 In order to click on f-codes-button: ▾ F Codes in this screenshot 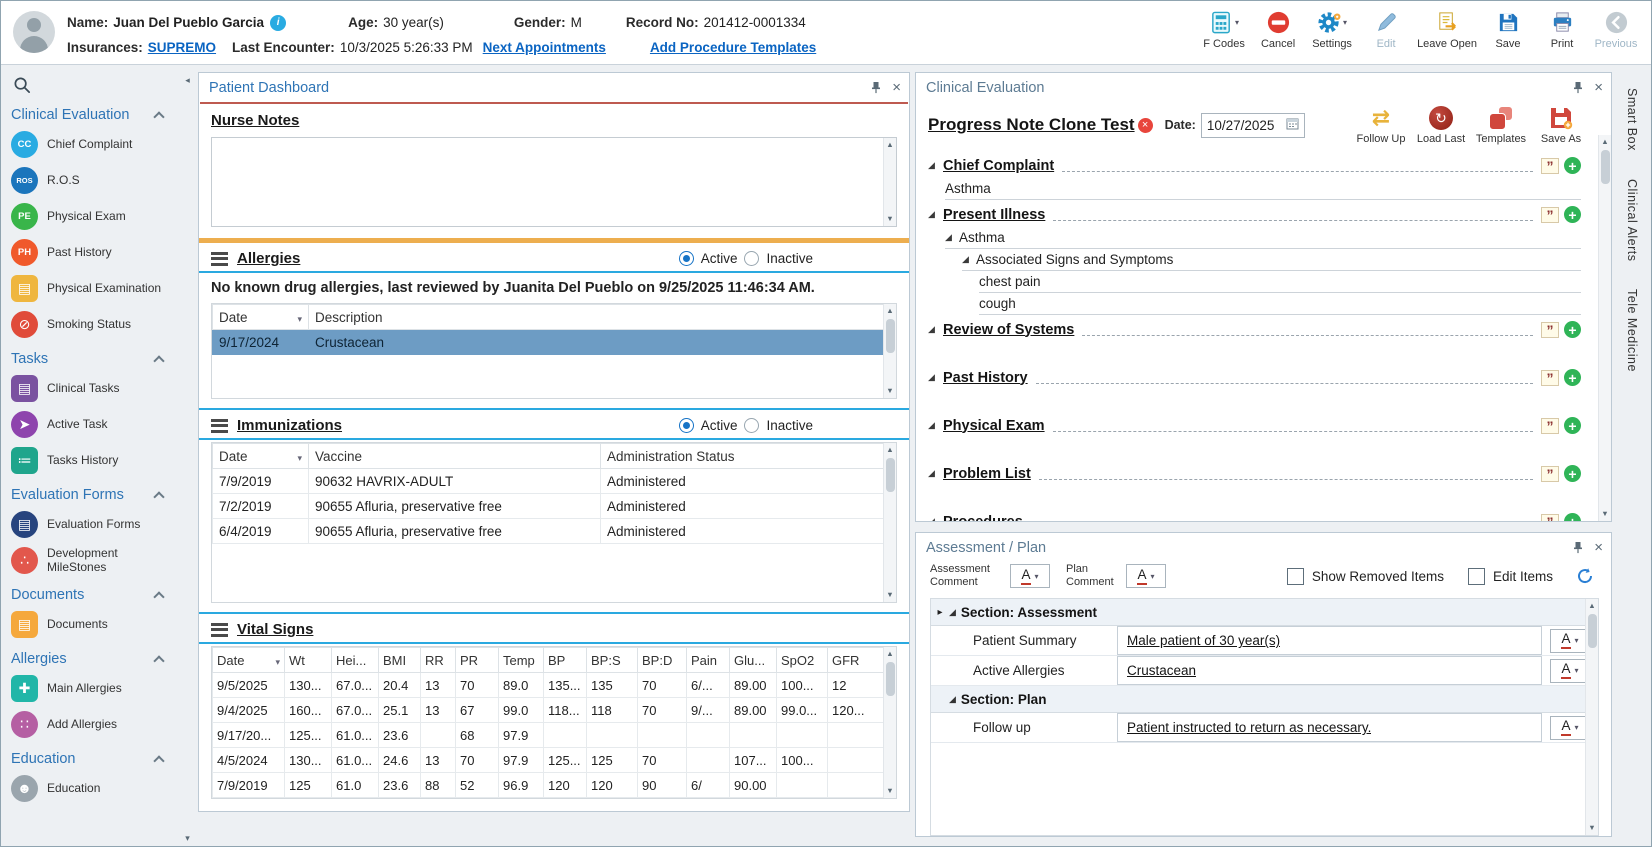, I will do `click(1224, 29)`.